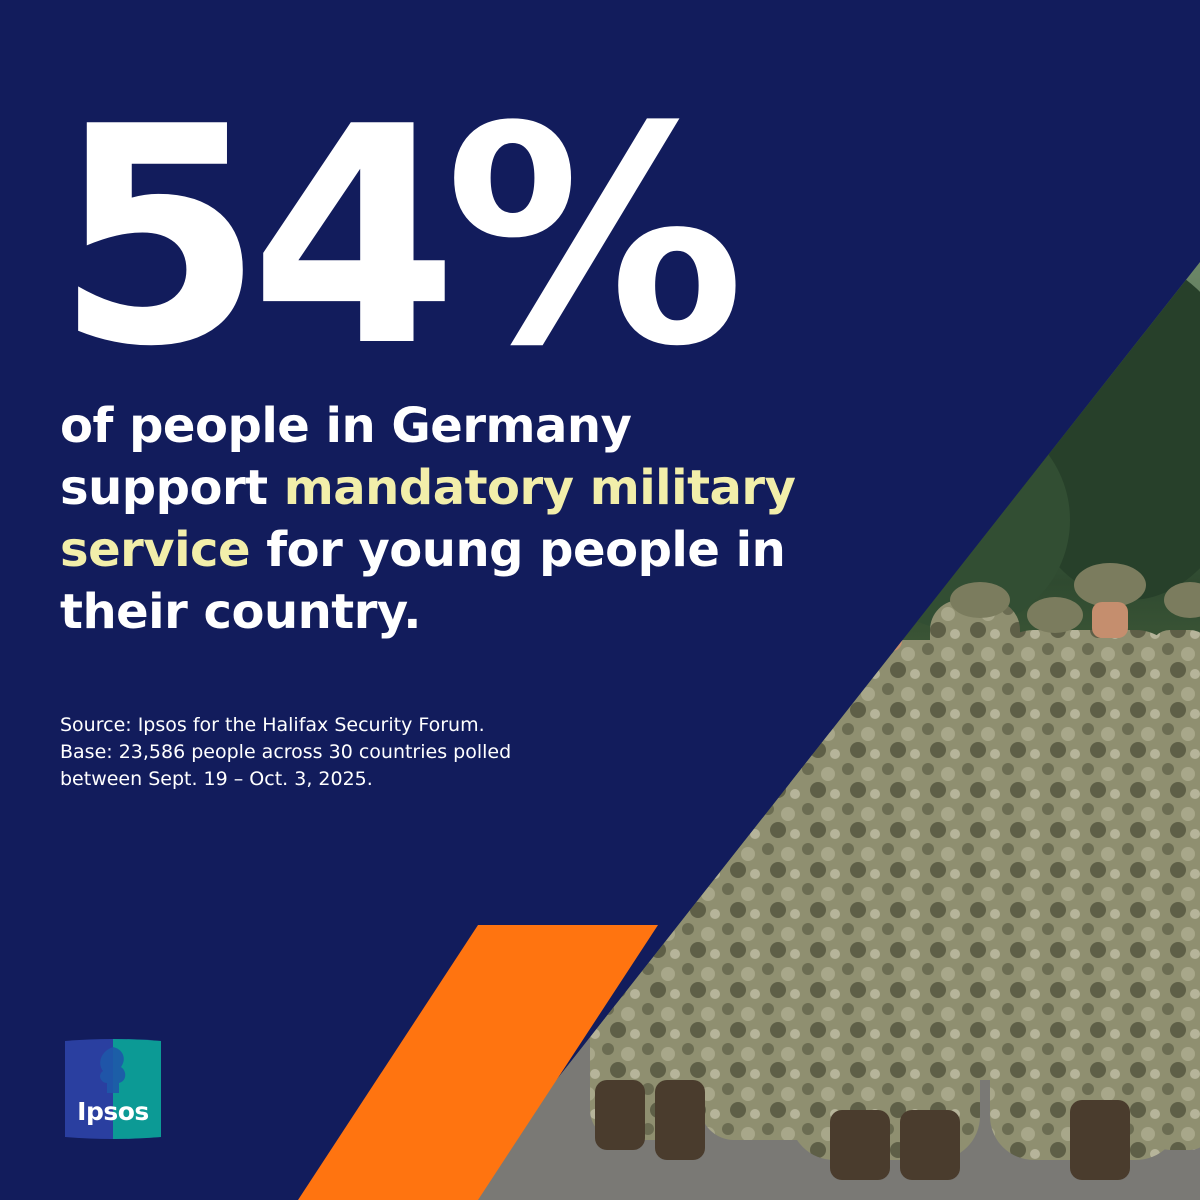 This screenshot has width=1200, height=1200. Describe the element at coordinates (346, 457) in the screenshot. I see `headline-part-1: of people in Germany support` at that location.